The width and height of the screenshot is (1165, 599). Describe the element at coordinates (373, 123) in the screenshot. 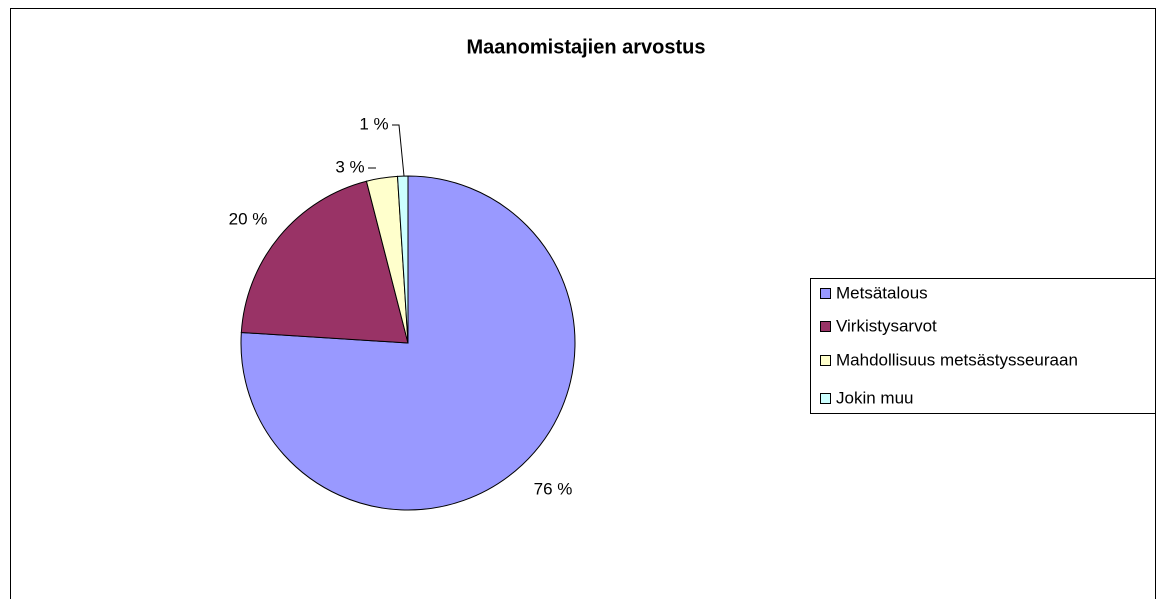

I see `data-label: 1 %` at that location.